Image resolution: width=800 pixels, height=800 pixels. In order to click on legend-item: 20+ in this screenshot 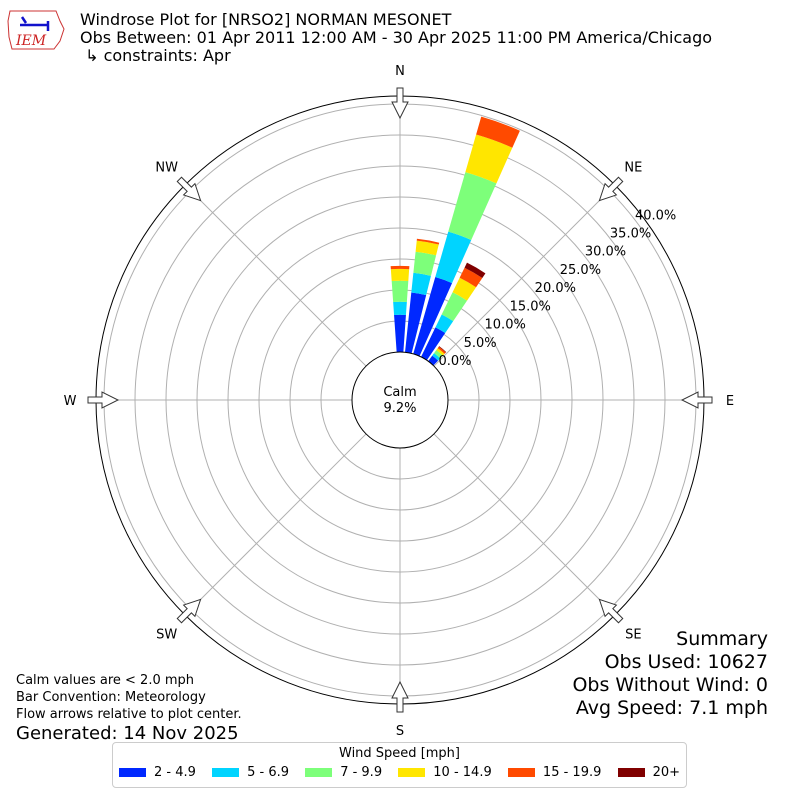, I will do `click(648, 772)`.